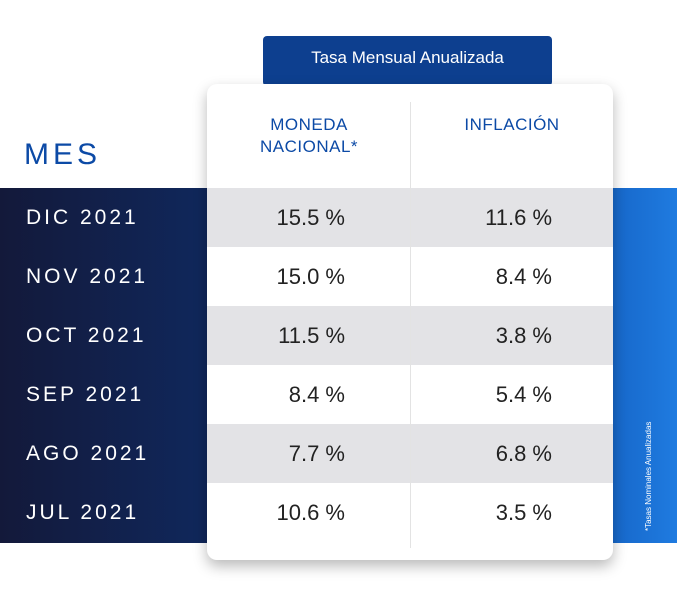 The image size is (677, 606). I want to click on moneda-value: 7.7 %, so click(316, 453).